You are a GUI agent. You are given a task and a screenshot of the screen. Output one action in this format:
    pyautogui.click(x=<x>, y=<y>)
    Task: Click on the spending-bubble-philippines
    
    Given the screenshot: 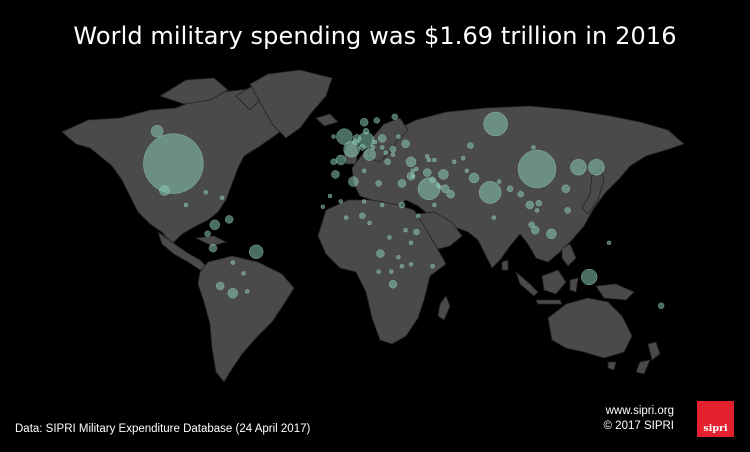 What is the action you would take?
    pyautogui.click(x=567, y=210)
    